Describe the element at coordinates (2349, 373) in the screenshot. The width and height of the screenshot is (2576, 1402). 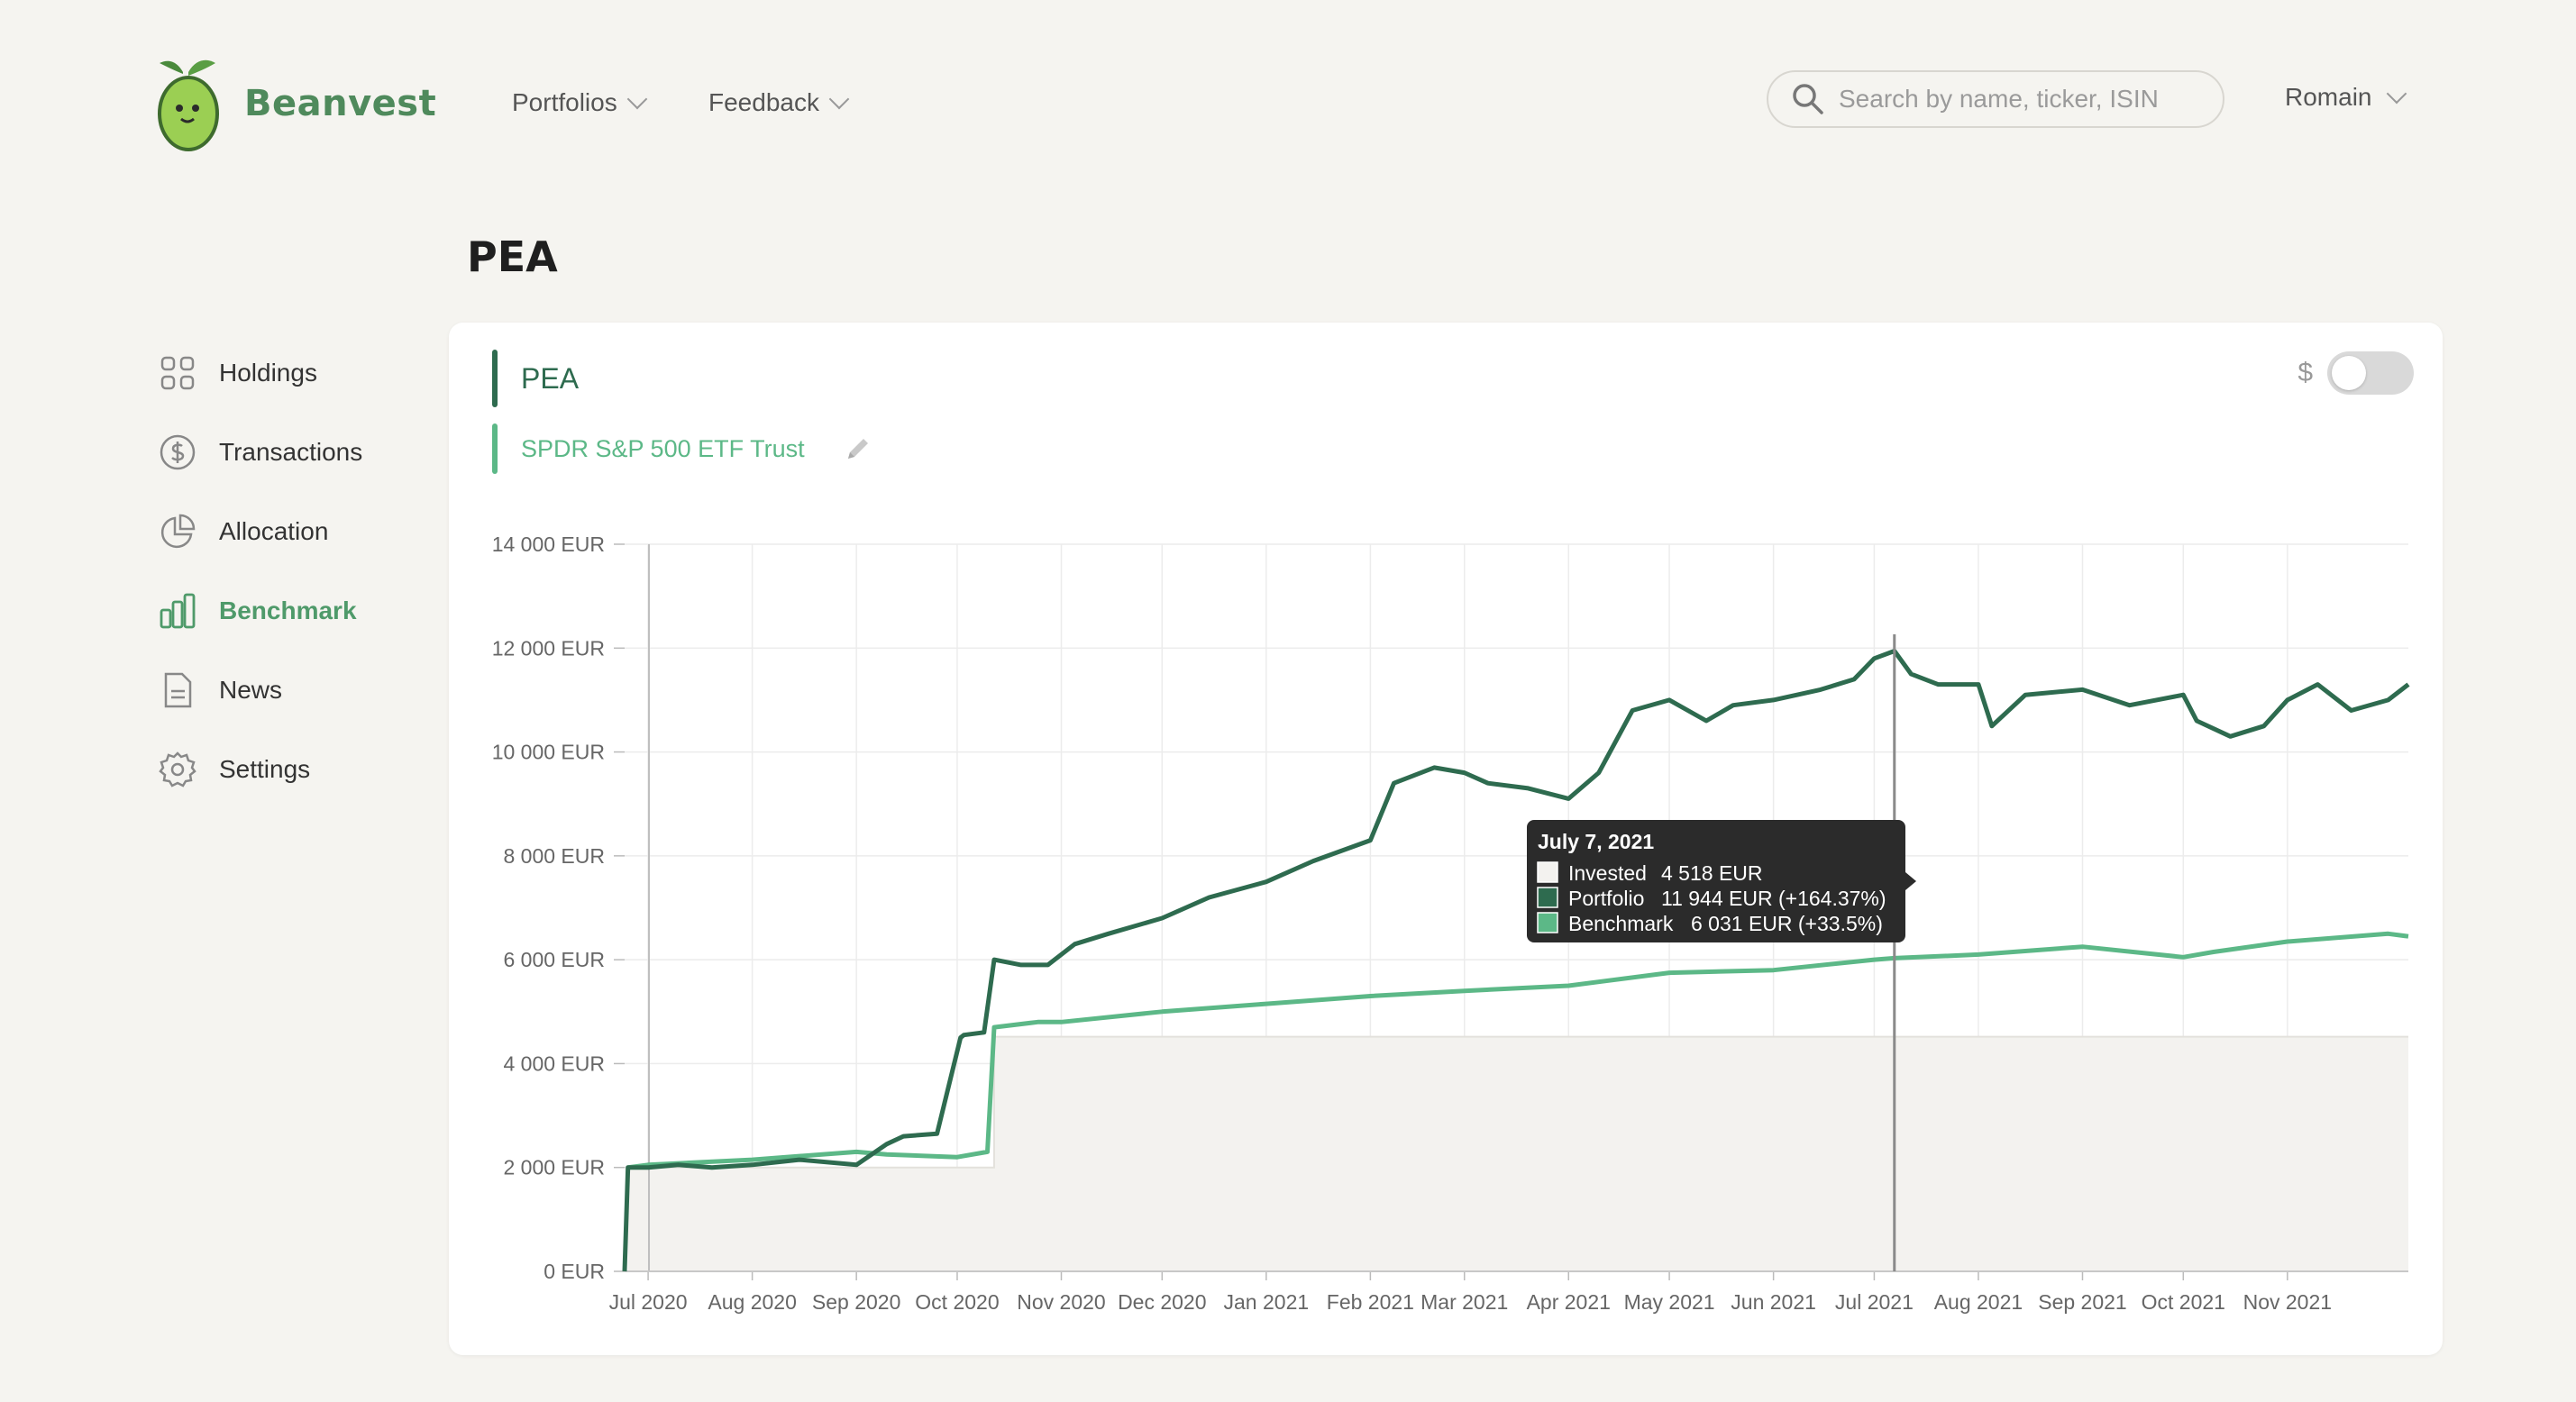
I see `toggle-knob` at that location.